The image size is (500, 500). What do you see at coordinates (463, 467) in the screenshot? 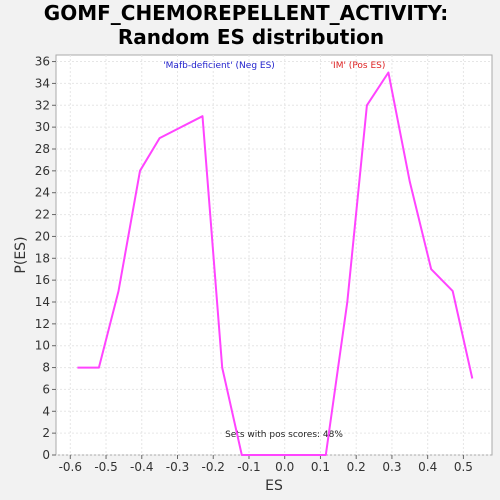
I see `x-tick-label: 0.5` at bounding box center [463, 467].